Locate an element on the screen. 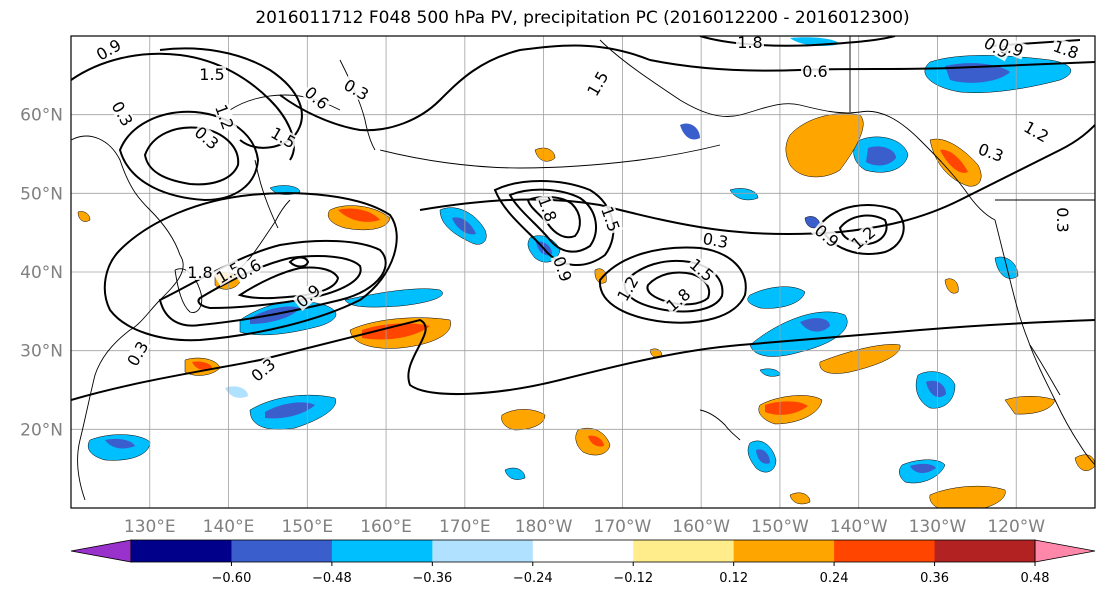  colorbar-tick-label: −0.12 is located at coordinates (633, 578).